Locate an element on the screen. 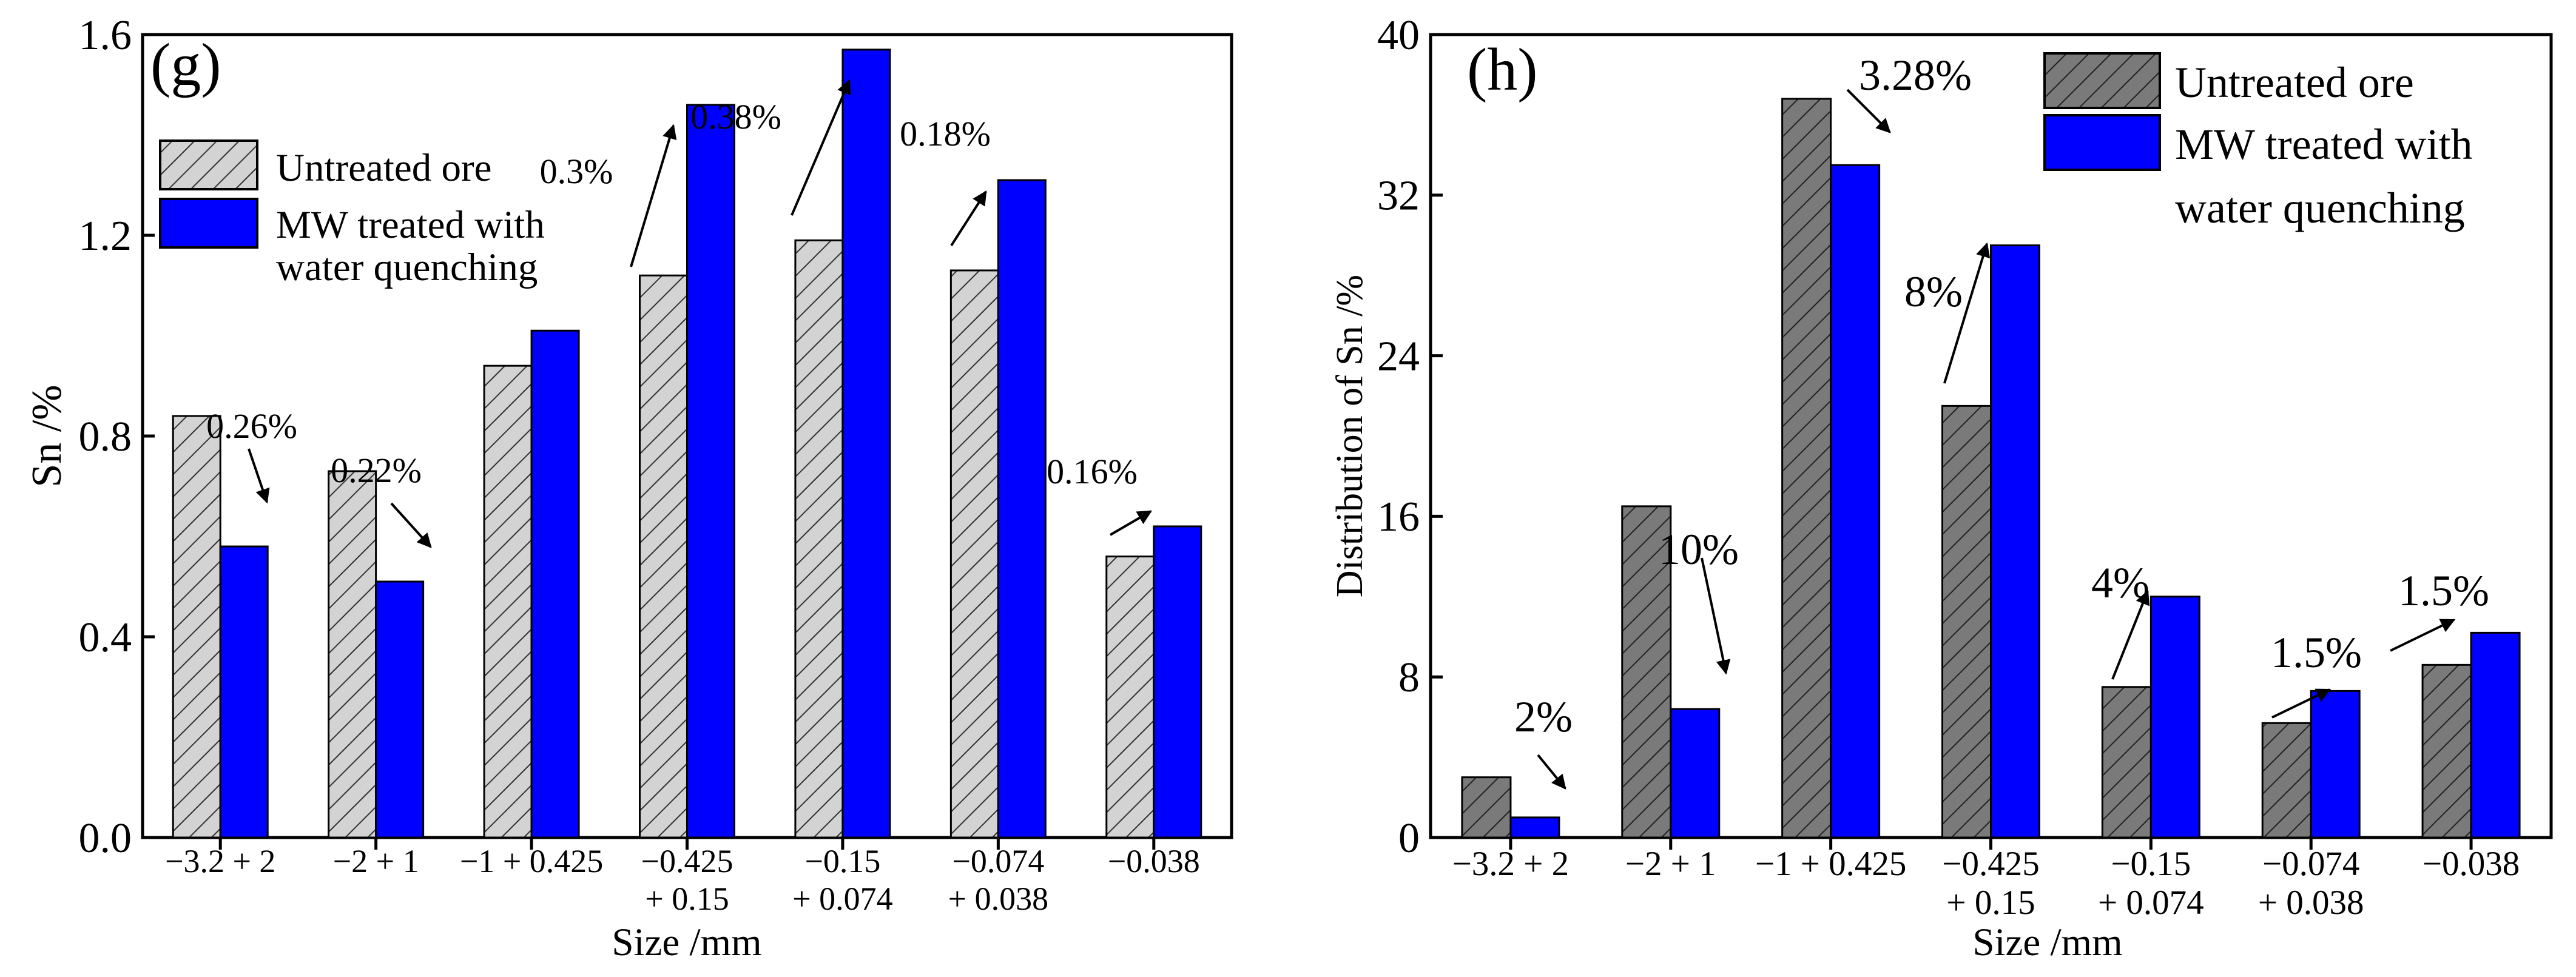  y-tick-label: 24 is located at coordinates (1398, 356).